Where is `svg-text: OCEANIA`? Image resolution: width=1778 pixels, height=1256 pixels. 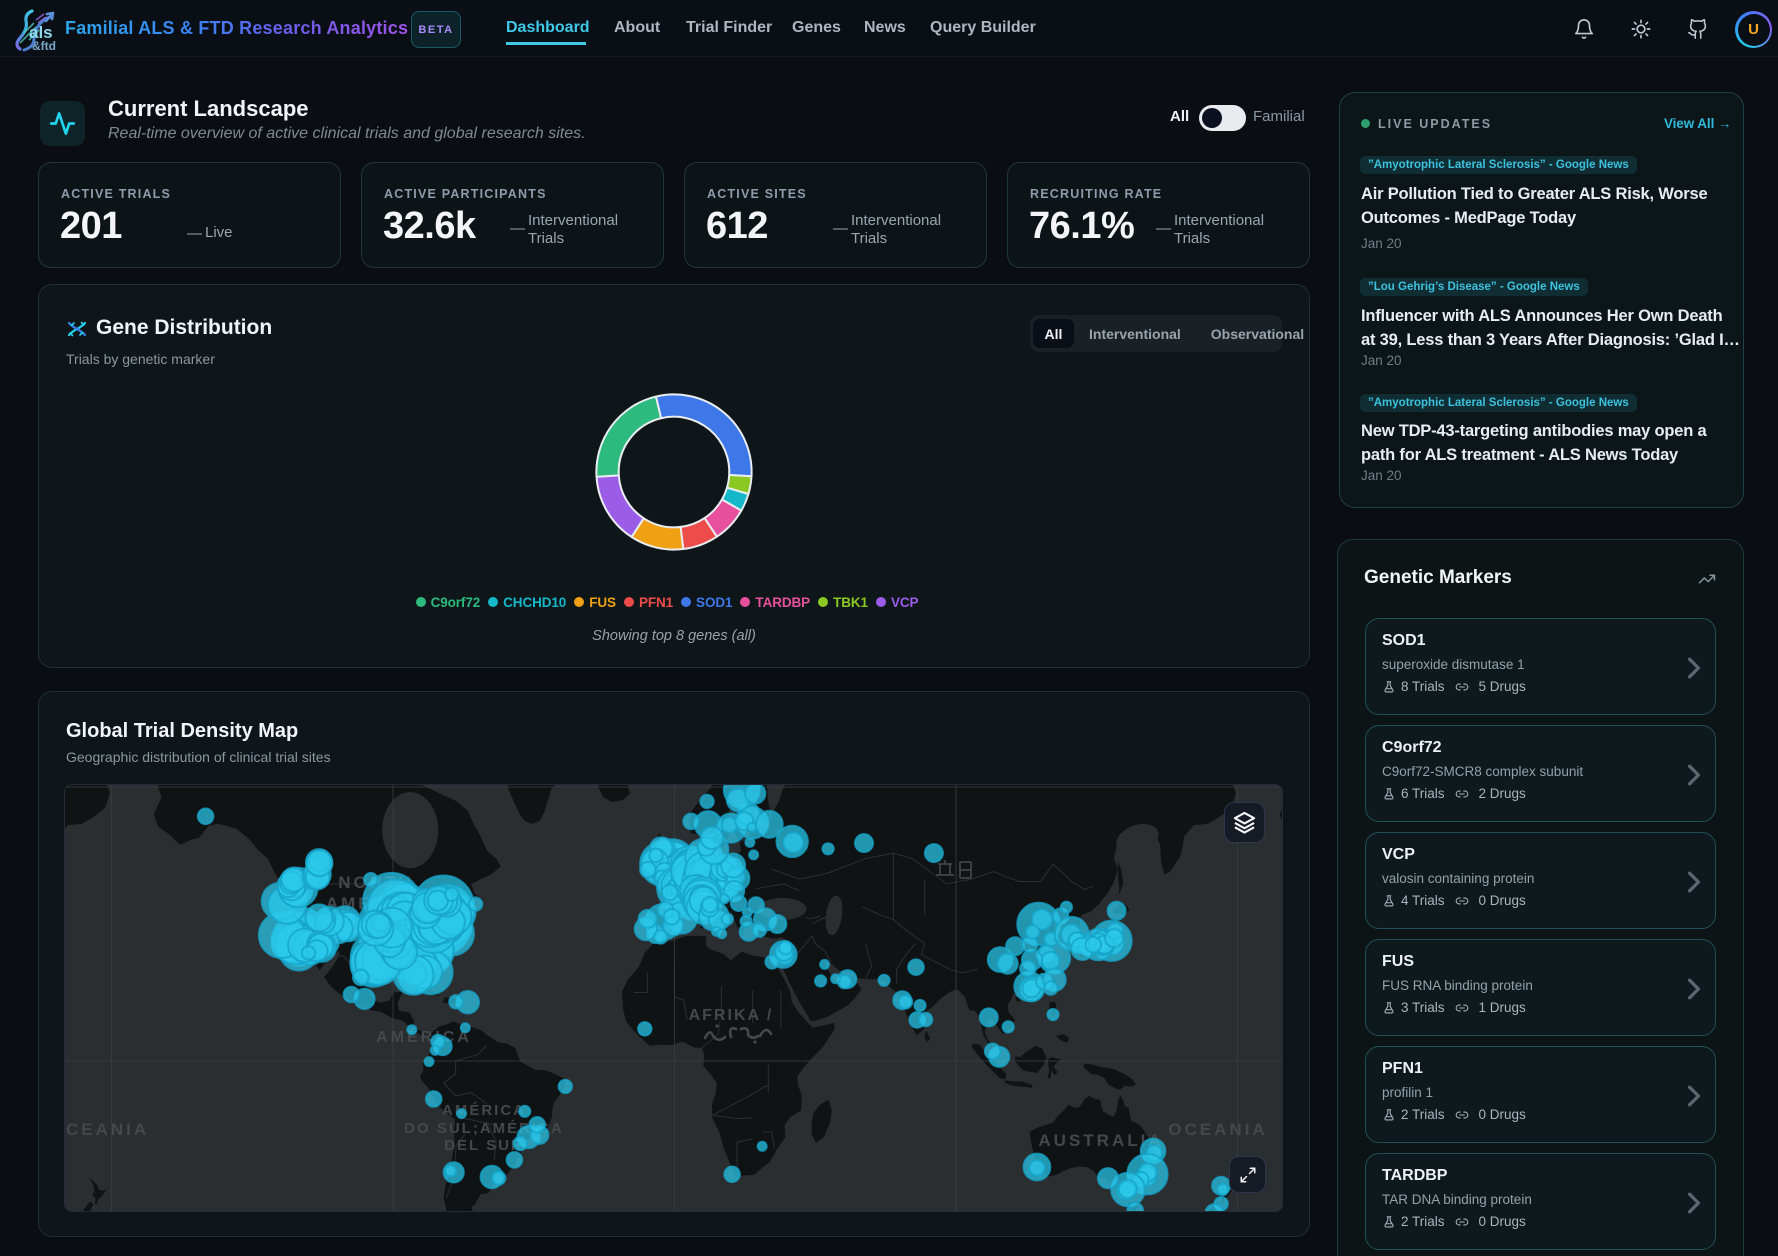 svg-text: OCEANIA is located at coordinates (1217, 1129).